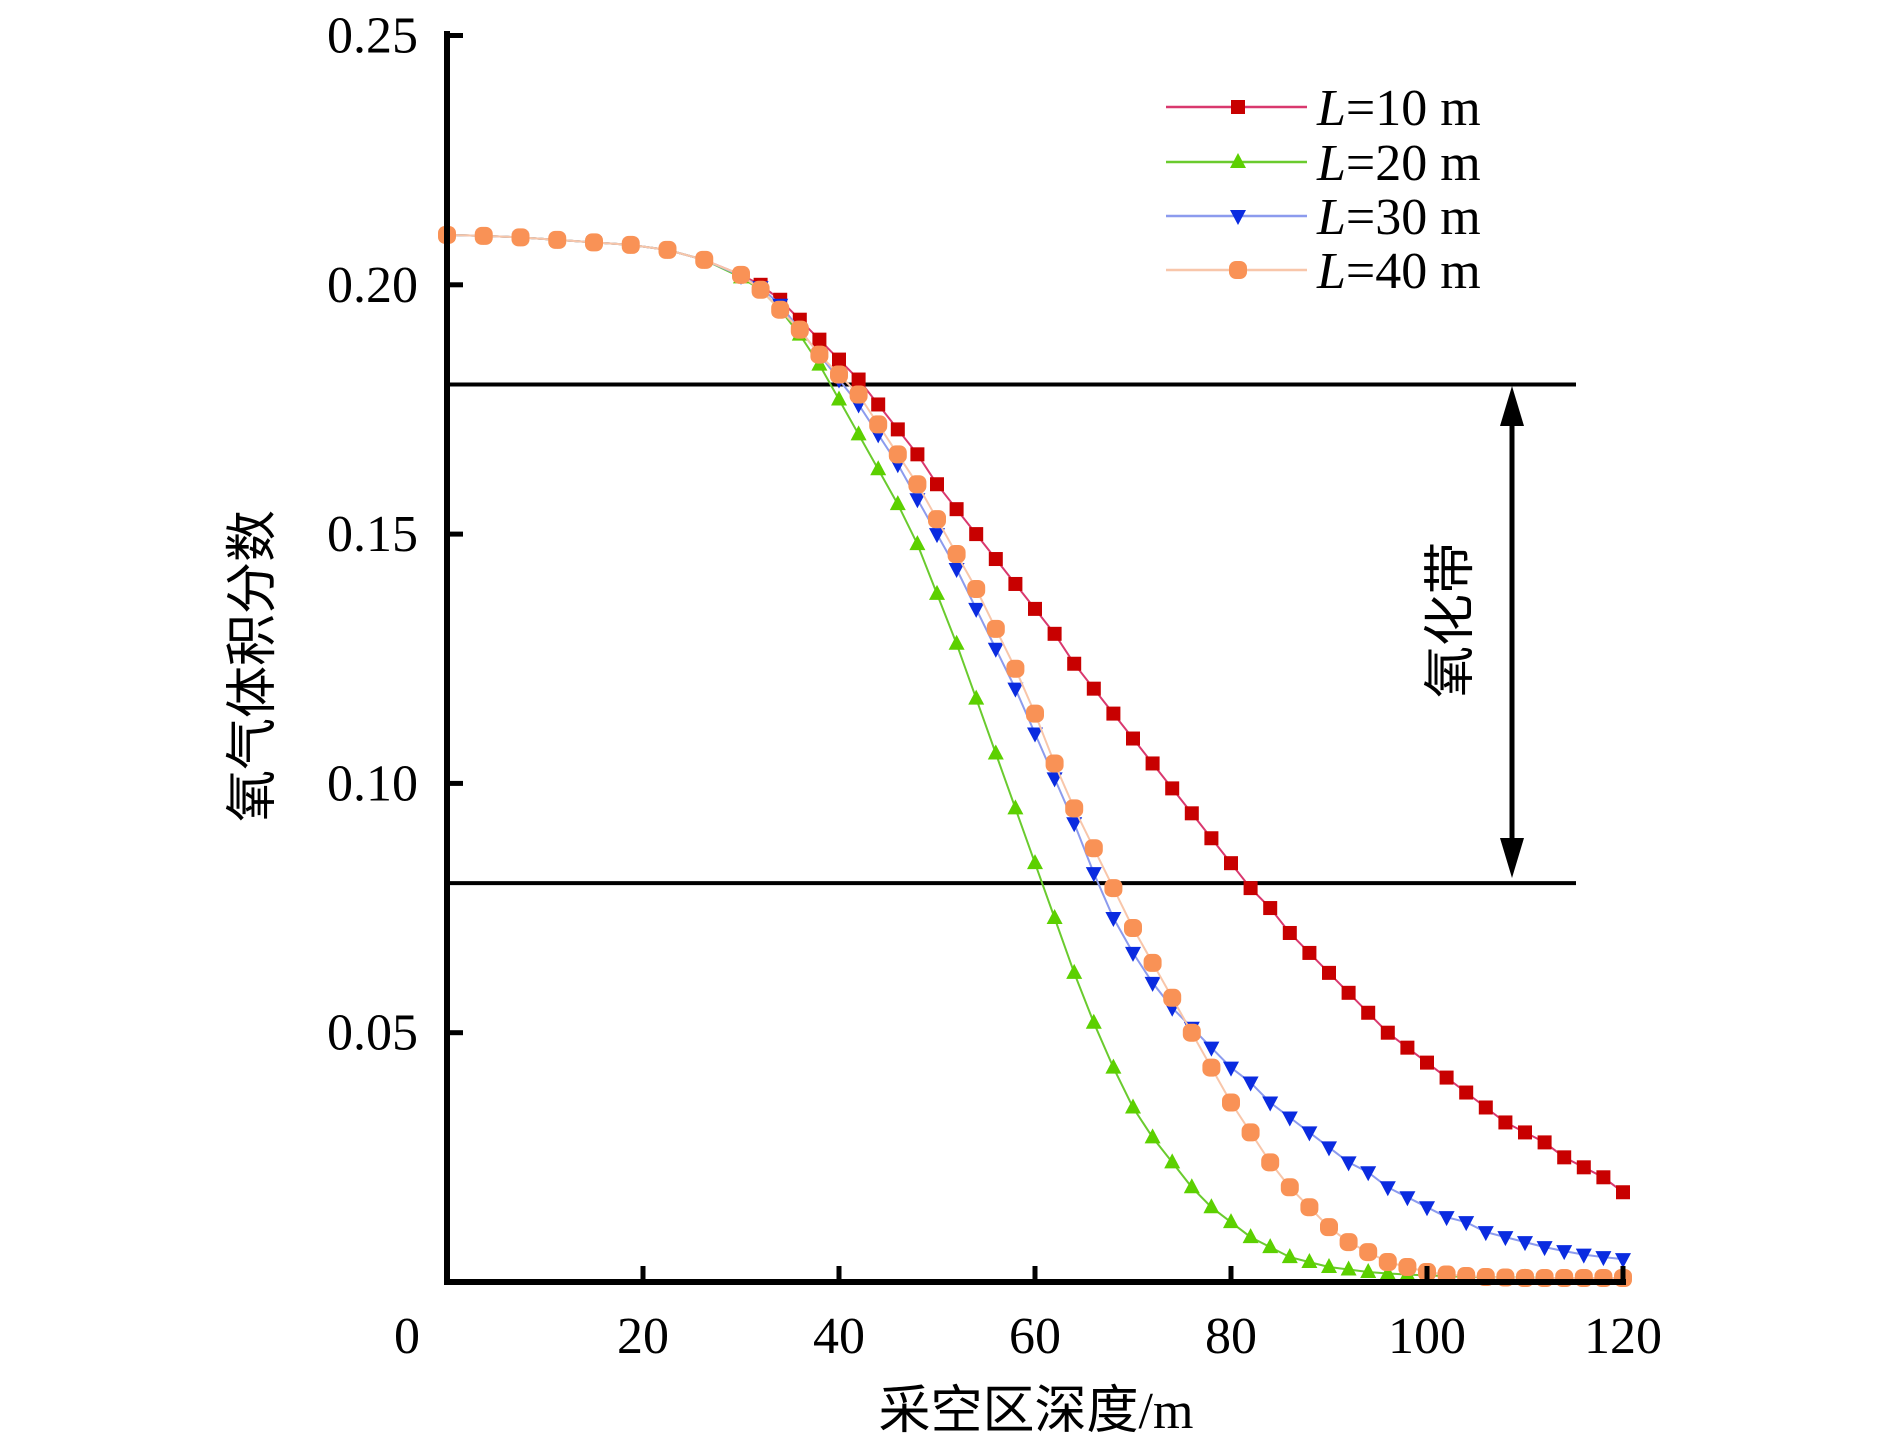 The height and width of the screenshot is (1447, 1890). What do you see at coordinates (1231, 1336) in the screenshot?
I see `x-tick-label: 80` at bounding box center [1231, 1336].